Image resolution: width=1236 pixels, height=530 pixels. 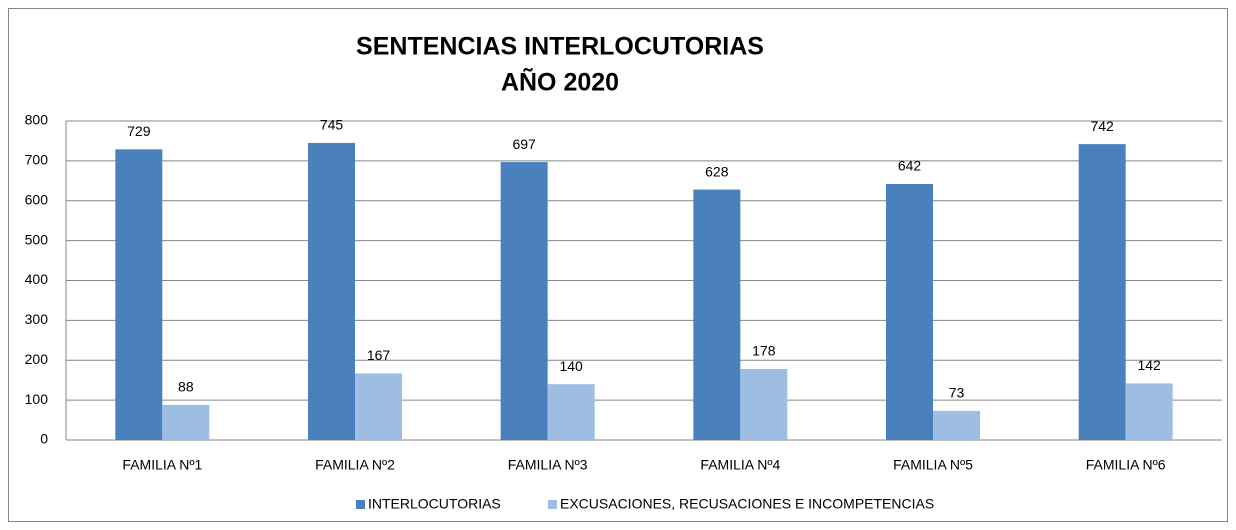 I want to click on value-label: 140, so click(x=571, y=366).